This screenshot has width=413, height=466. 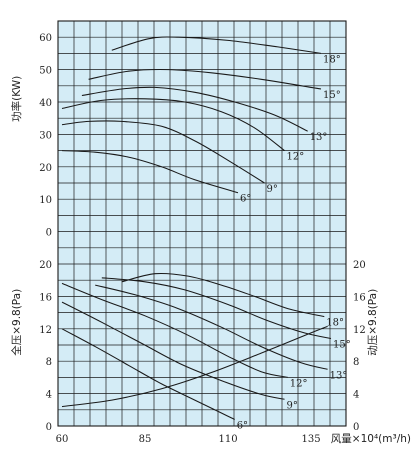 I want to click on power-y-tick: 10, so click(x=45, y=200).